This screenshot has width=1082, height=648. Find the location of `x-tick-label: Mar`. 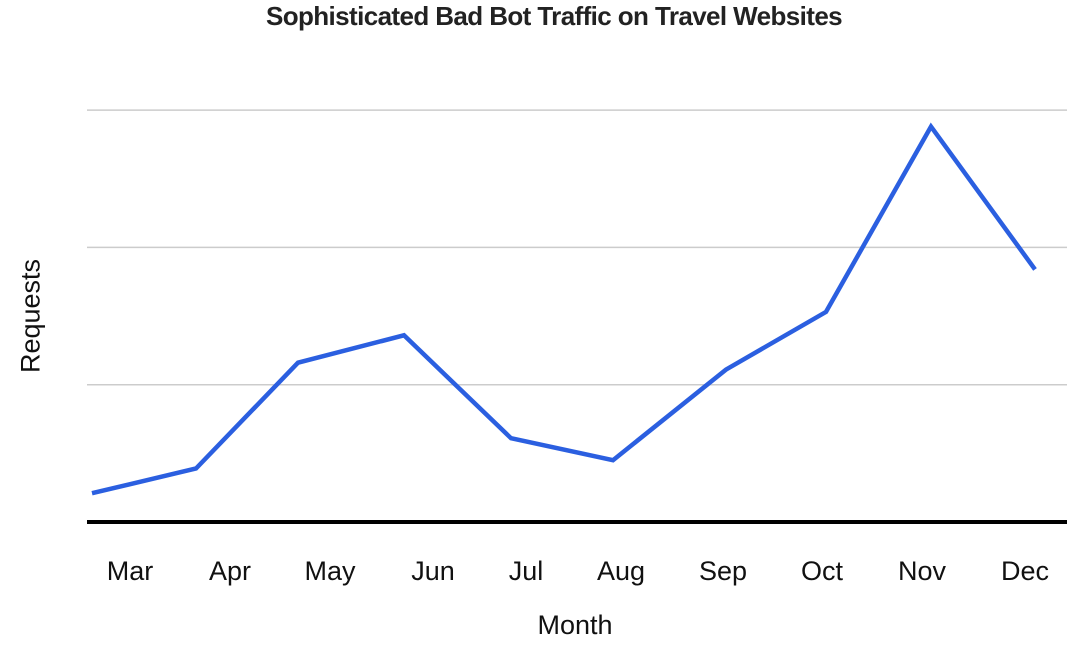

x-tick-label: Mar is located at coordinates (130, 571).